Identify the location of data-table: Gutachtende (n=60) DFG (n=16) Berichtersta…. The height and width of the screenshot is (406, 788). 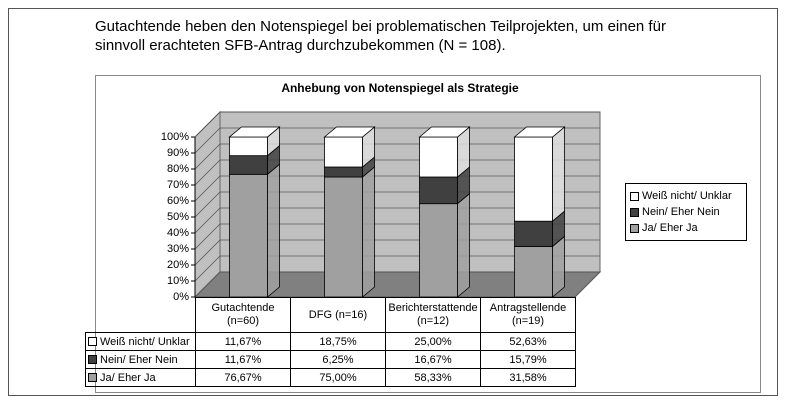
(330, 342).